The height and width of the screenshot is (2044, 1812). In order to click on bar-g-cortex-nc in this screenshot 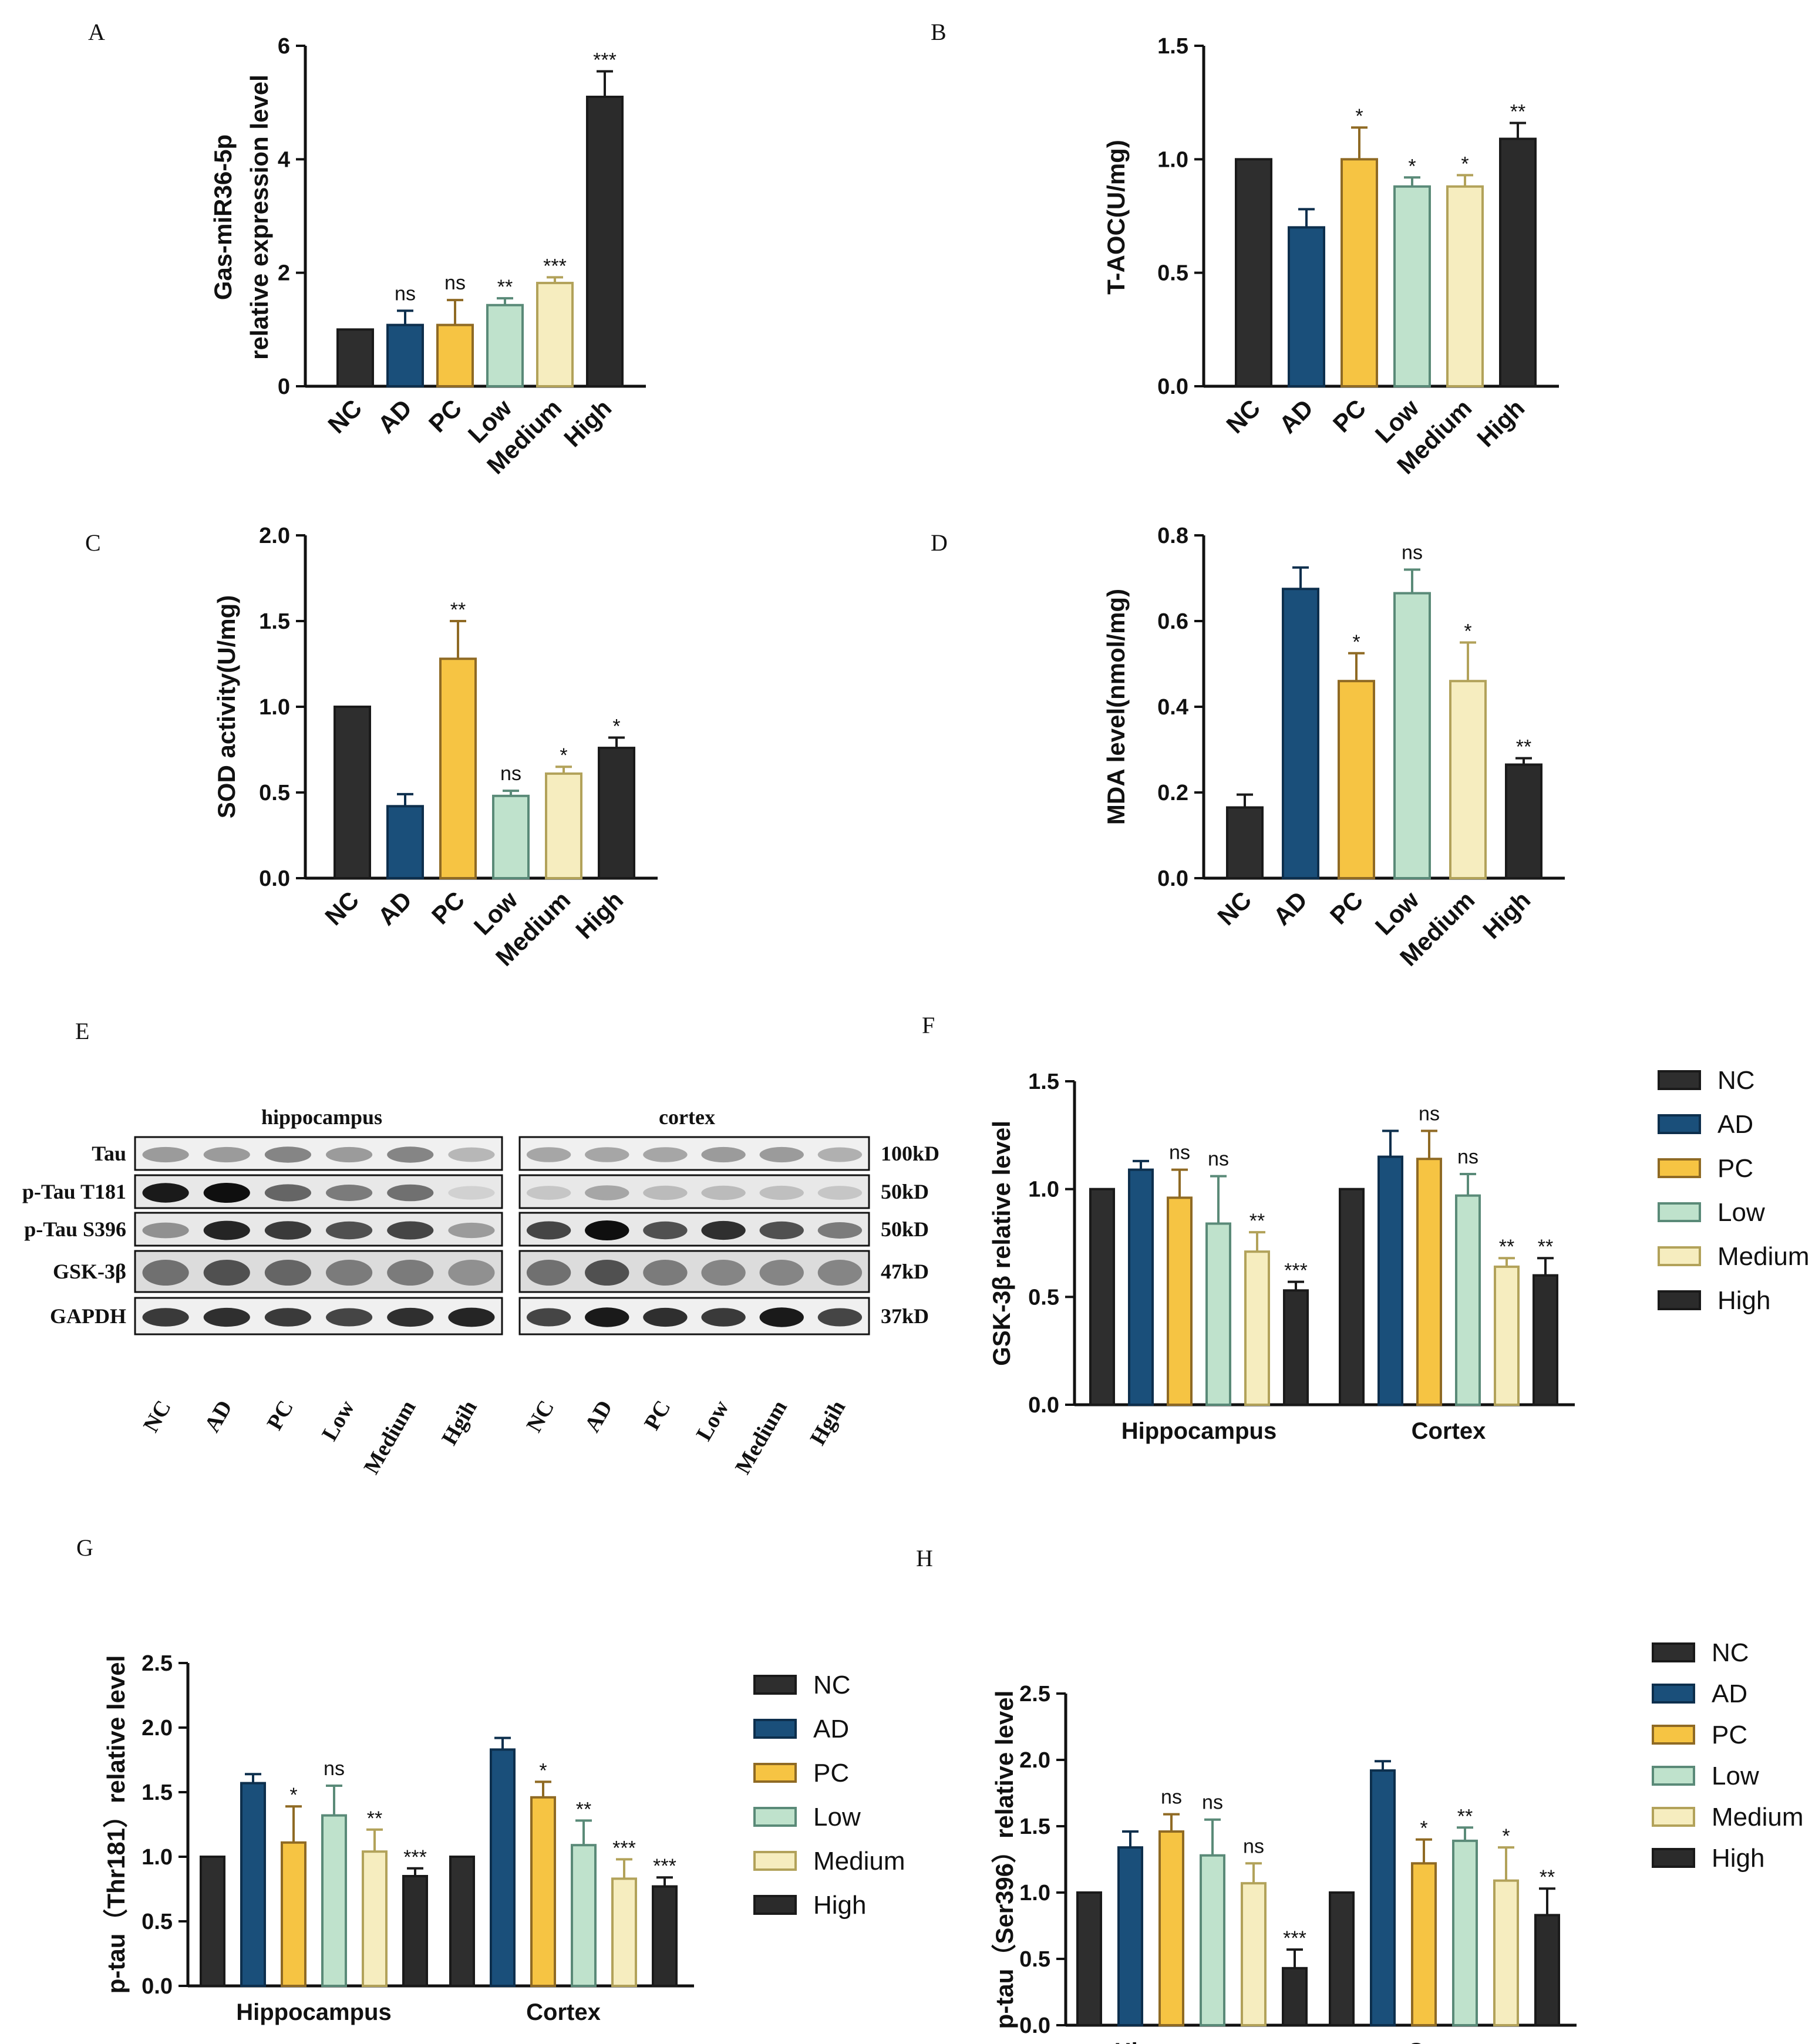, I will do `click(462, 1921)`.